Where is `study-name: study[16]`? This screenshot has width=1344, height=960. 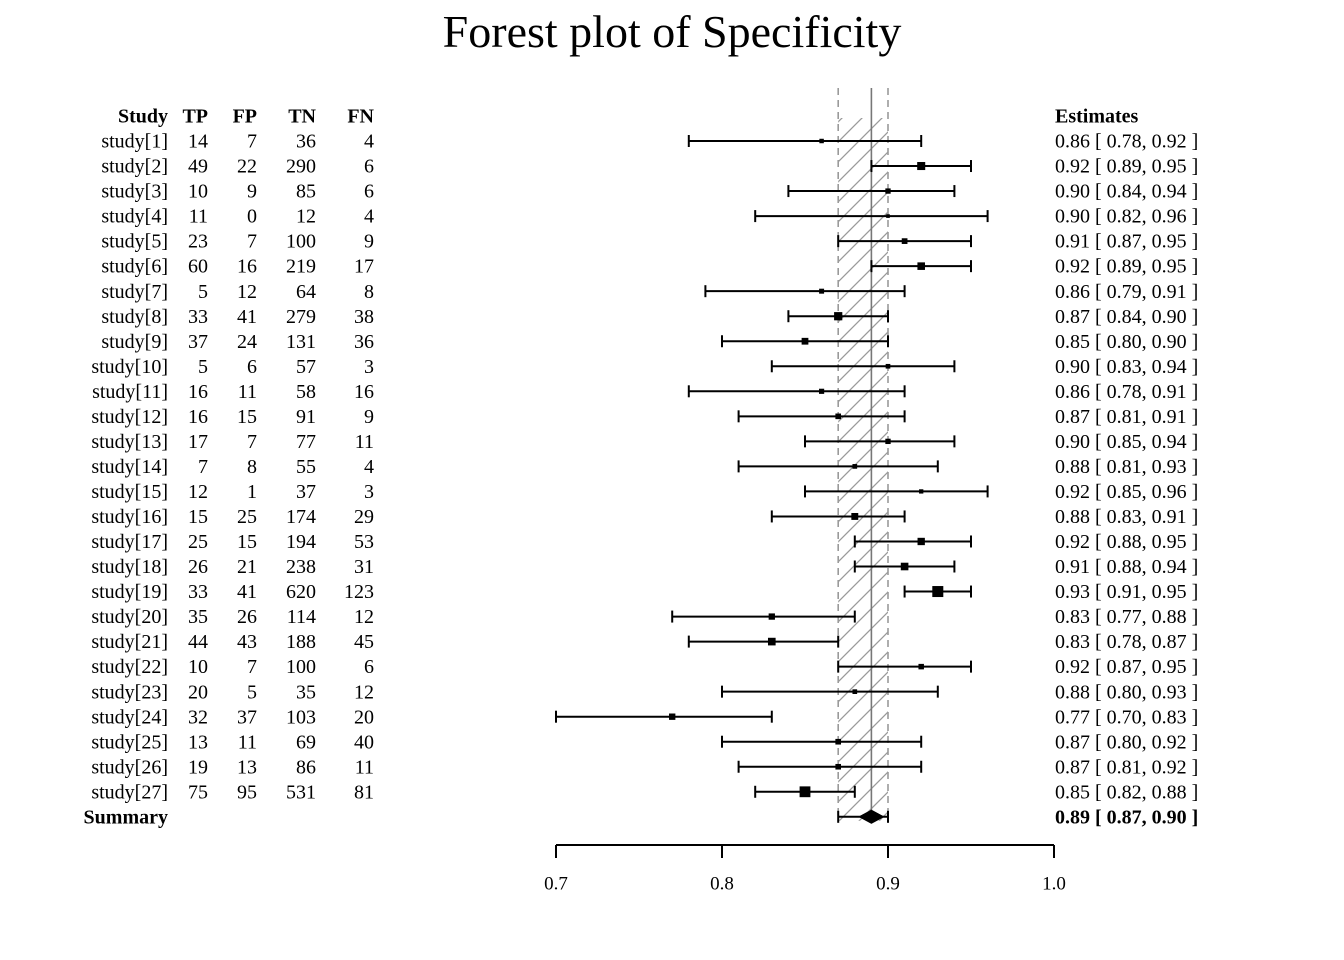 study-name: study[16] is located at coordinates (129, 517).